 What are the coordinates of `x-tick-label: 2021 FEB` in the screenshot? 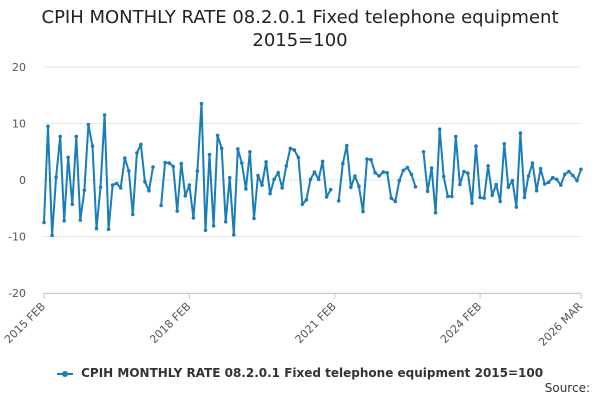 It's located at (316, 323).